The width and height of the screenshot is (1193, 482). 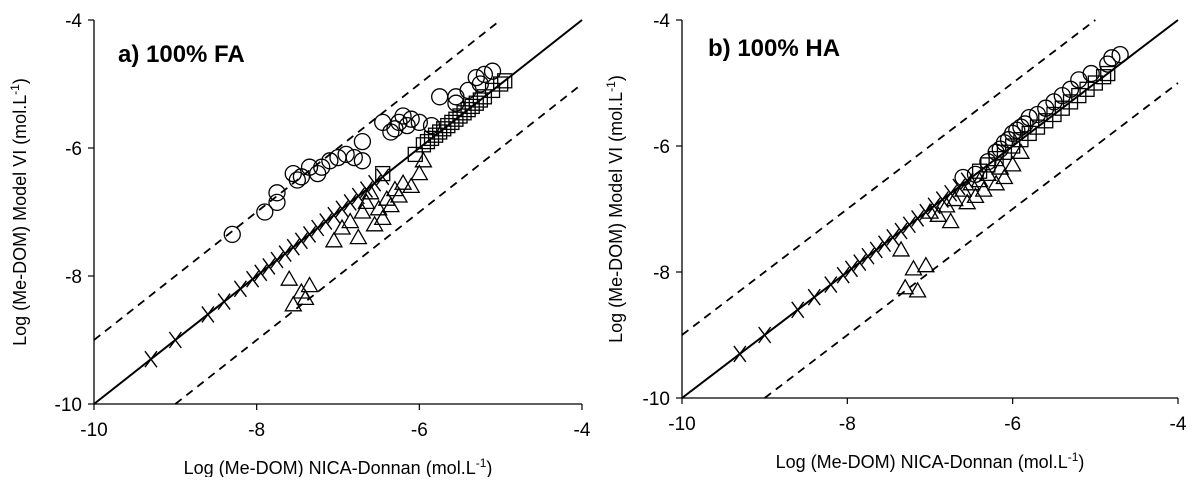 I want to click on x-axis-label-close: ), so click(x=1081, y=462).